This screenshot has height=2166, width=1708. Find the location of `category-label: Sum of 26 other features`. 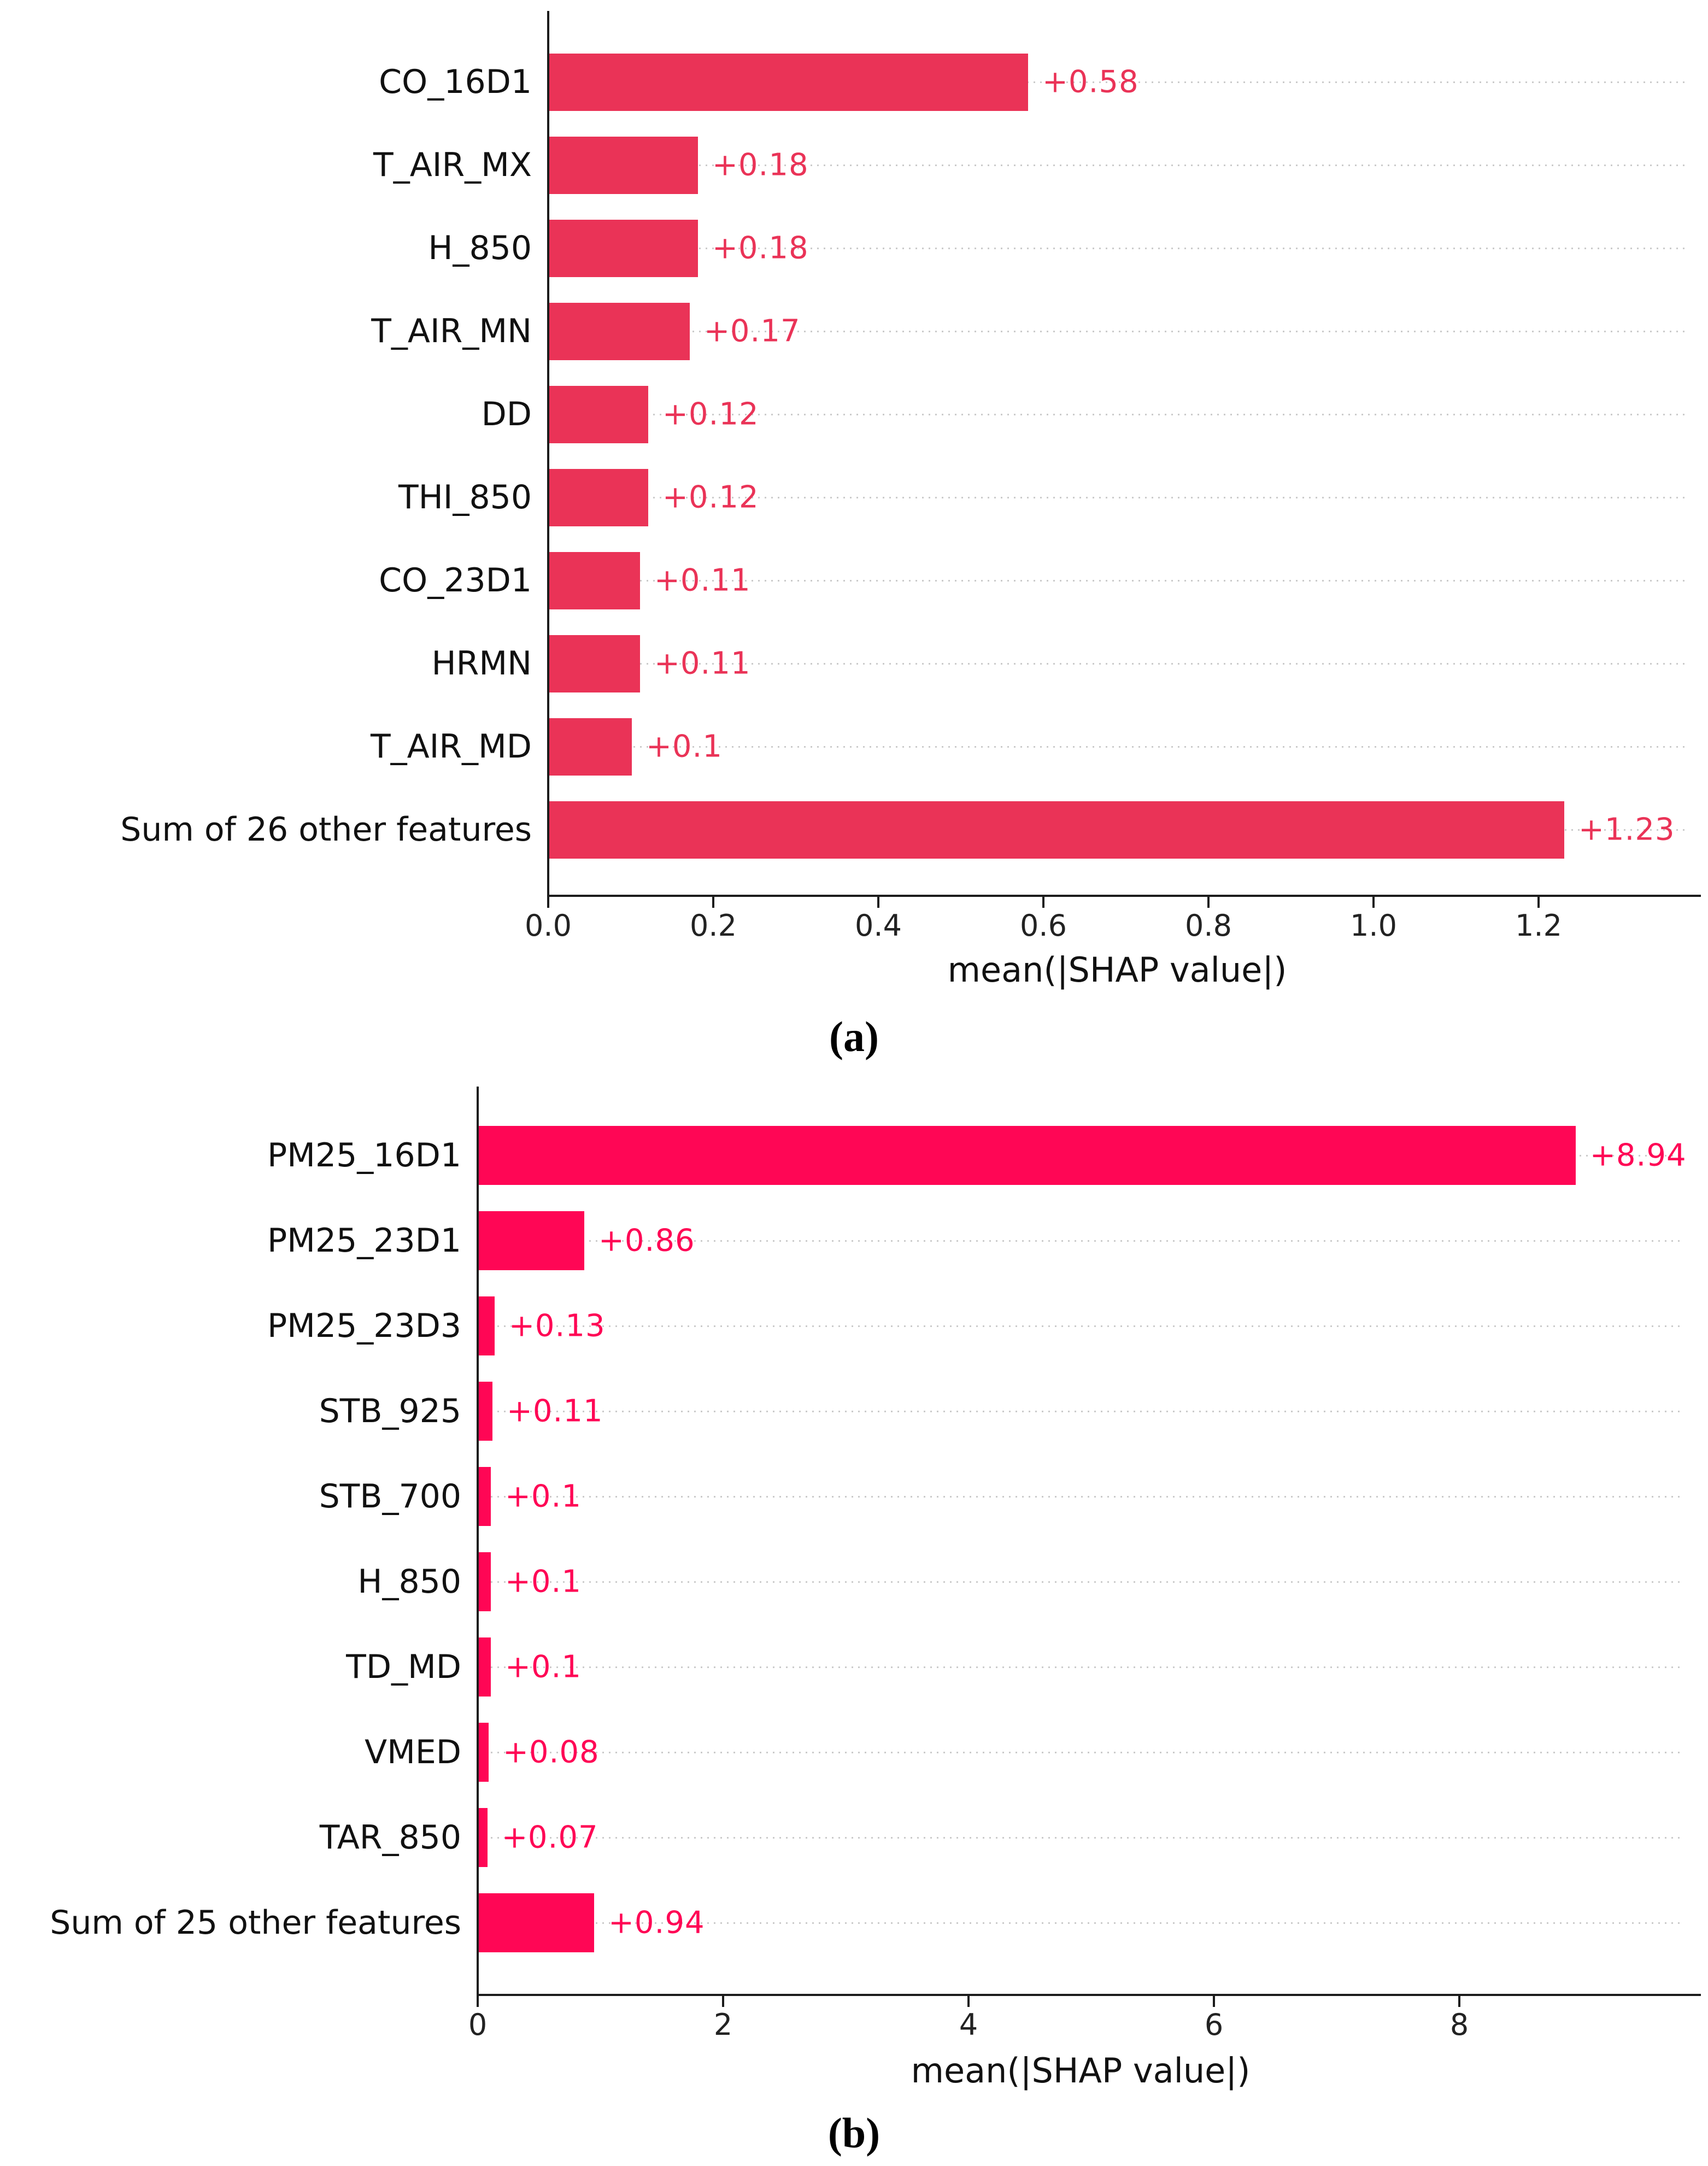

category-label: Sum of 26 other features is located at coordinates (326, 830).